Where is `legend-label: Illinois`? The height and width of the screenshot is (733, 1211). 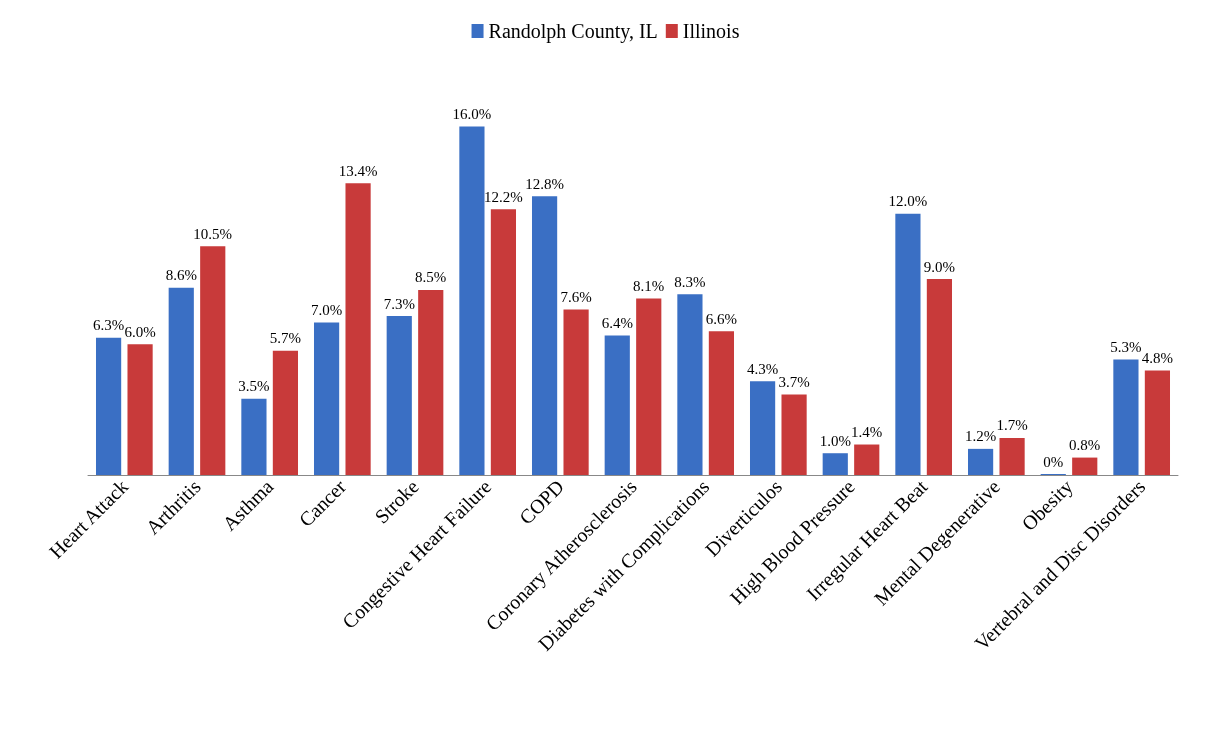 legend-label: Illinois is located at coordinates (711, 31).